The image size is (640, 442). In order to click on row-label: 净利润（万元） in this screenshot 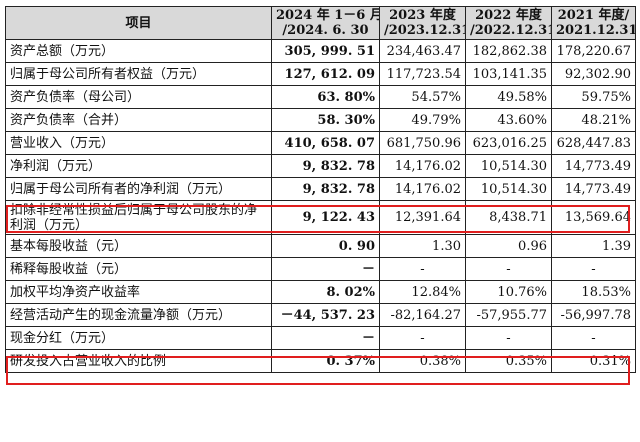, I will do `click(138, 166)`.